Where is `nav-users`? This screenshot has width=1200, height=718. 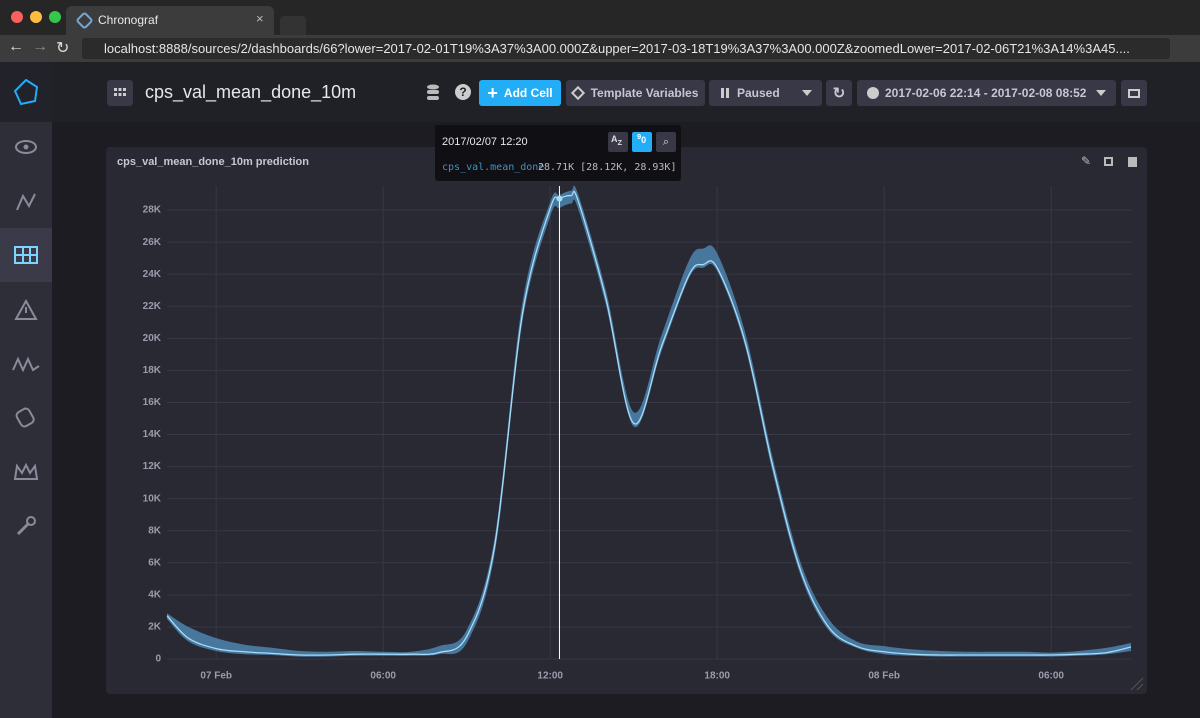
nav-users is located at coordinates (26, 417).